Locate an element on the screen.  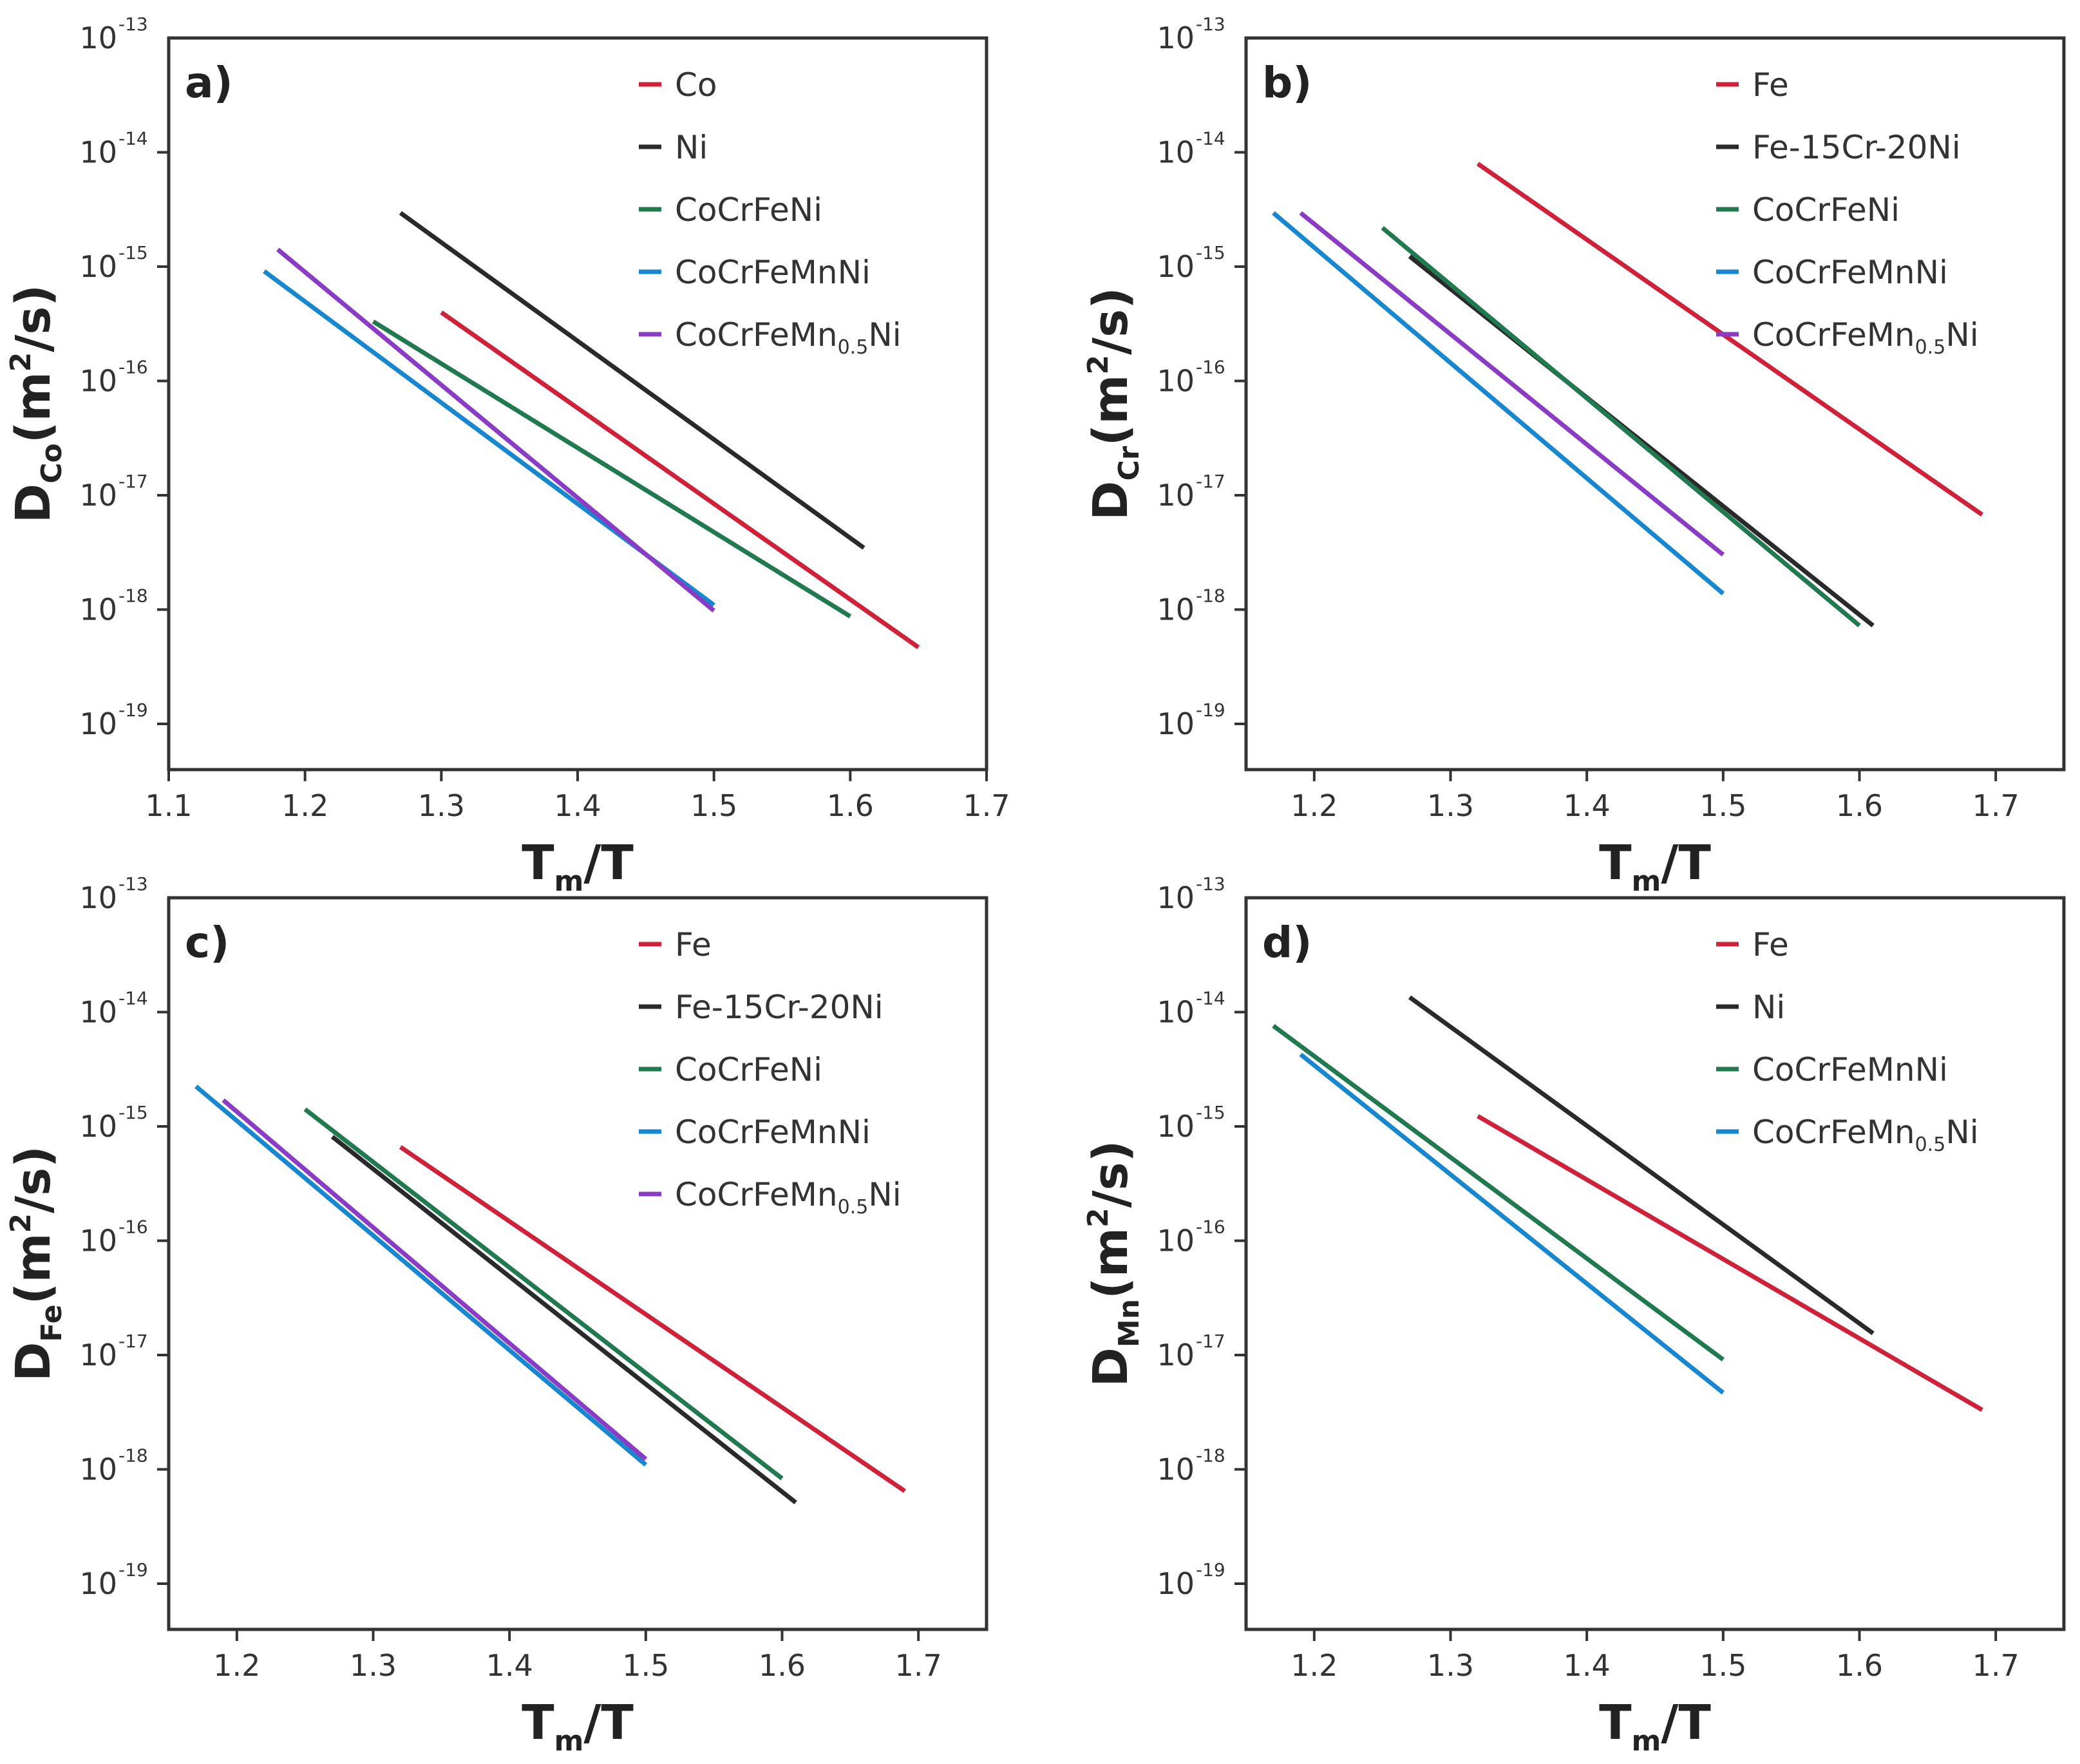
legend-entry: Co is located at coordinates (696, 85).